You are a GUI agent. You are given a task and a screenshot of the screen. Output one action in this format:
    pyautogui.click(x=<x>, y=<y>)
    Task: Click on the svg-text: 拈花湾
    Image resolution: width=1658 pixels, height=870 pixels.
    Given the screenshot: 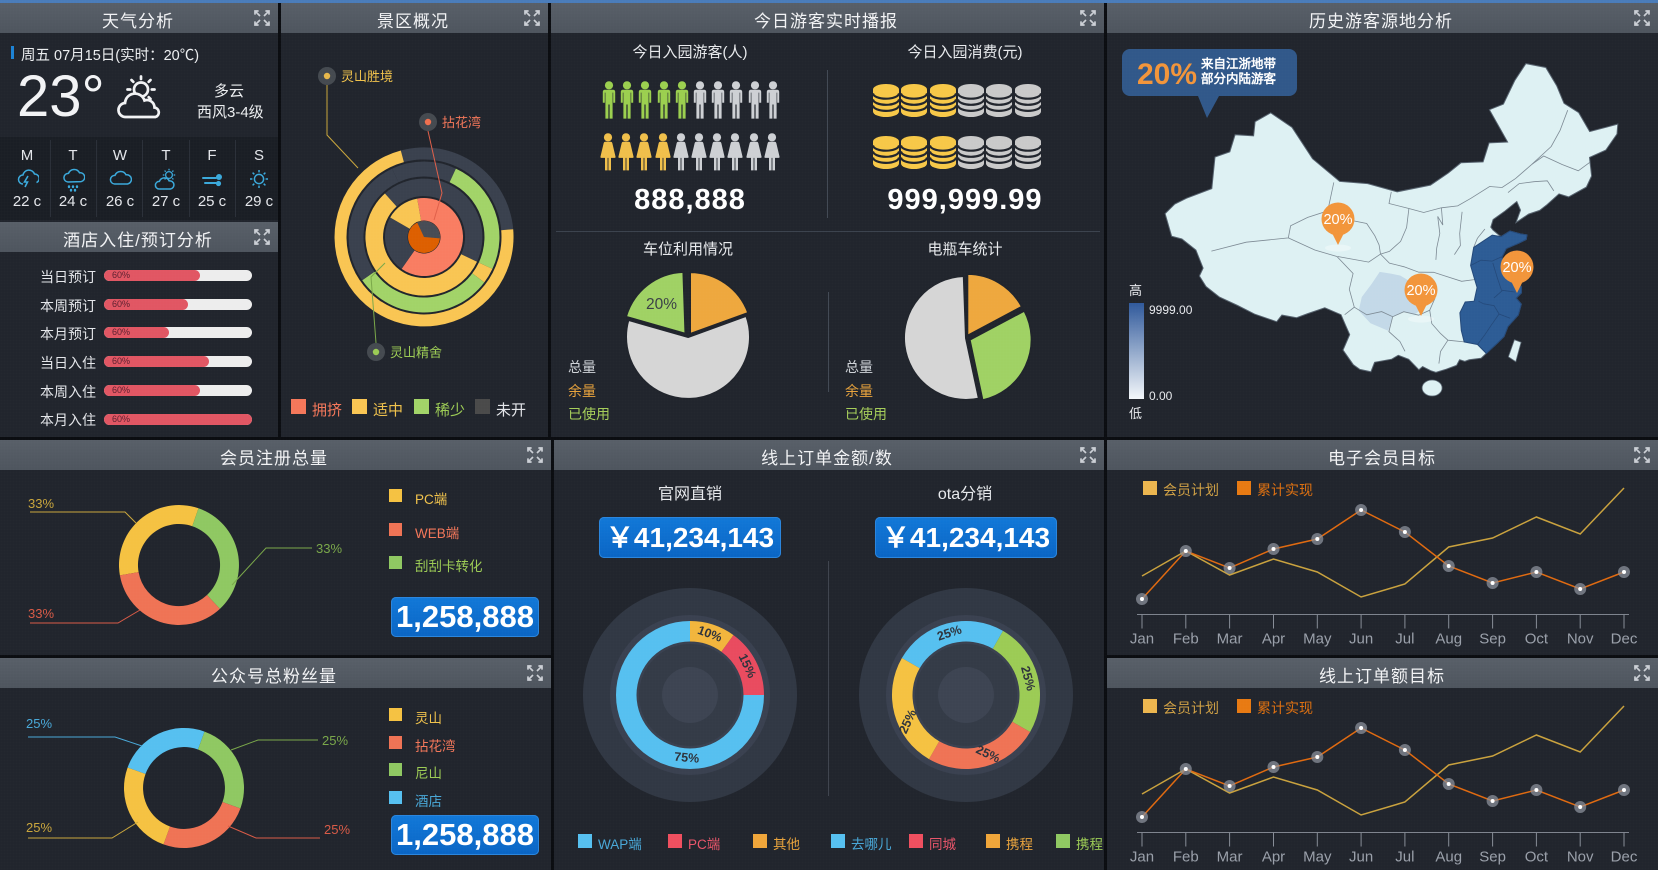 What is the action you would take?
    pyautogui.click(x=461, y=122)
    